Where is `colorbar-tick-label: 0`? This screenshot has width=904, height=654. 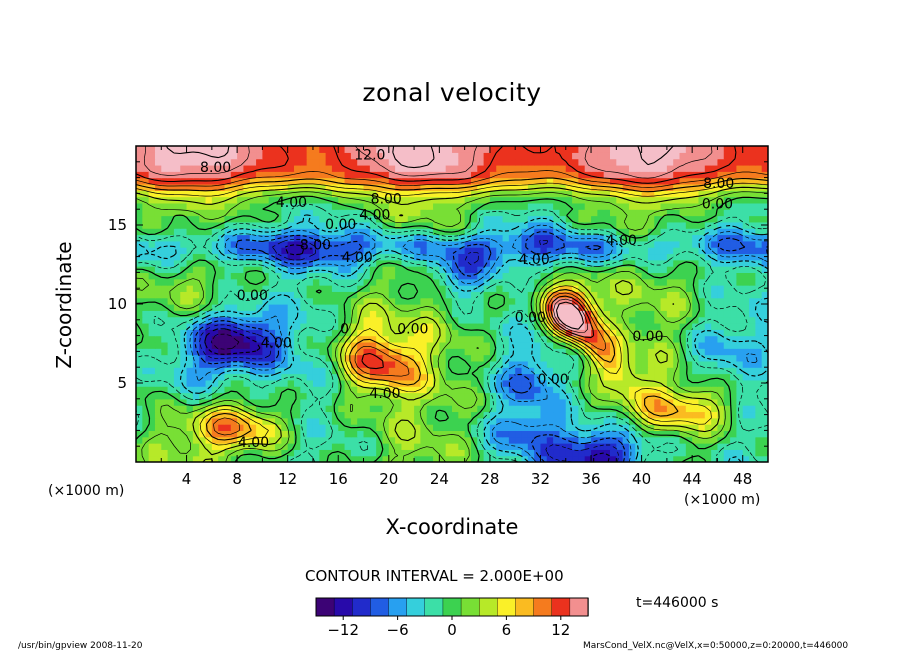 colorbar-tick-label: 0 is located at coordinates (452, 630).